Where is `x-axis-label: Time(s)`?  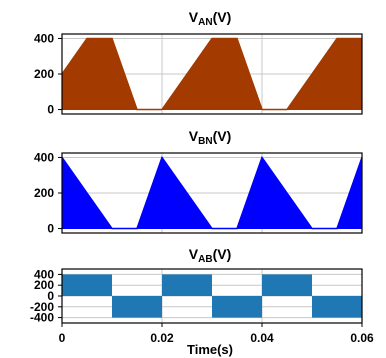 x-axis-label: Time(s) is located at coordinates (210, 349).